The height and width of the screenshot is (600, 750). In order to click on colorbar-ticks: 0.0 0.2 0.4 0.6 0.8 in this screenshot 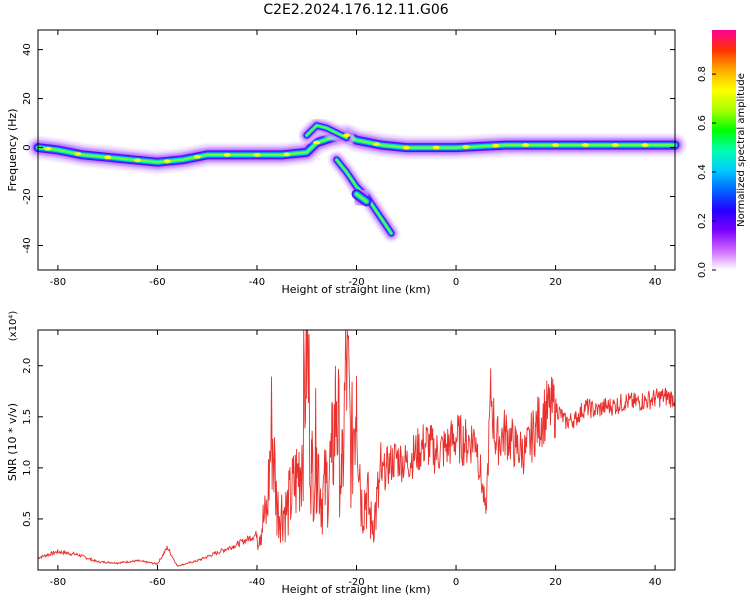, I will do `click(706, 172)`.